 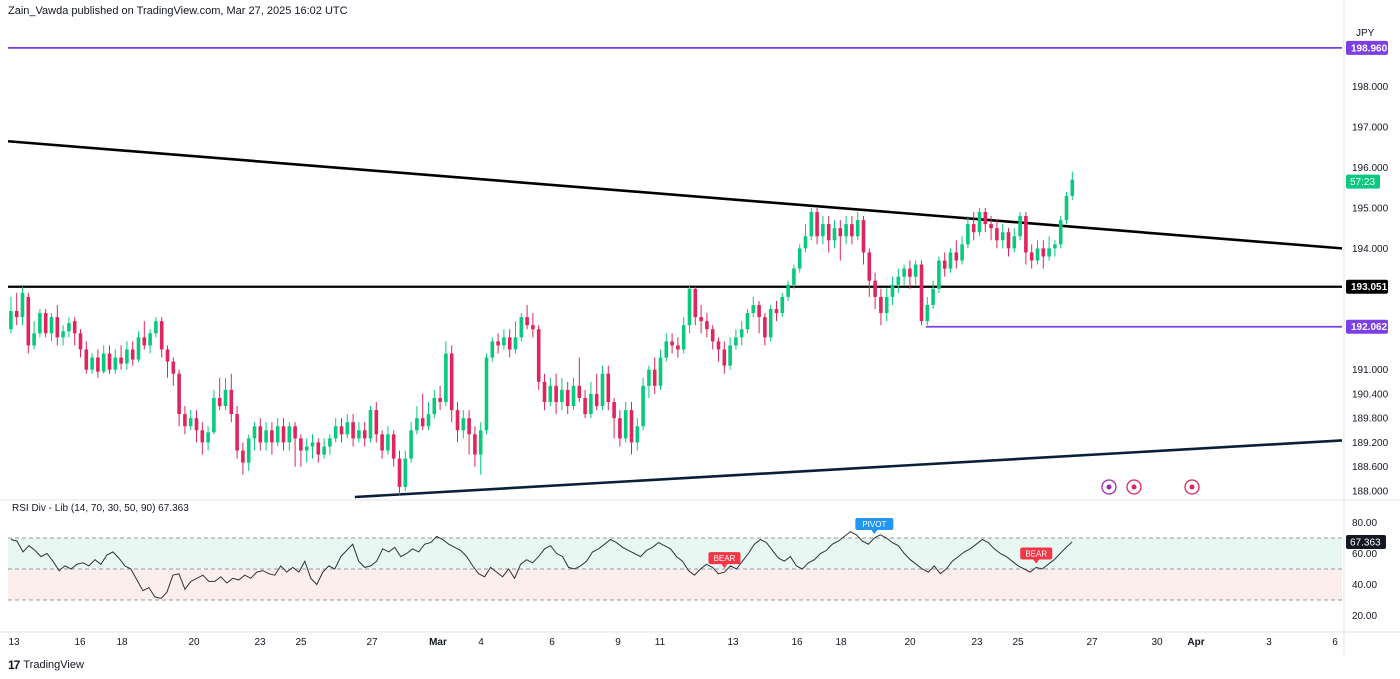 I want to click on rsi-marker-pivot: PIVOT, so click(x=874, y=525).